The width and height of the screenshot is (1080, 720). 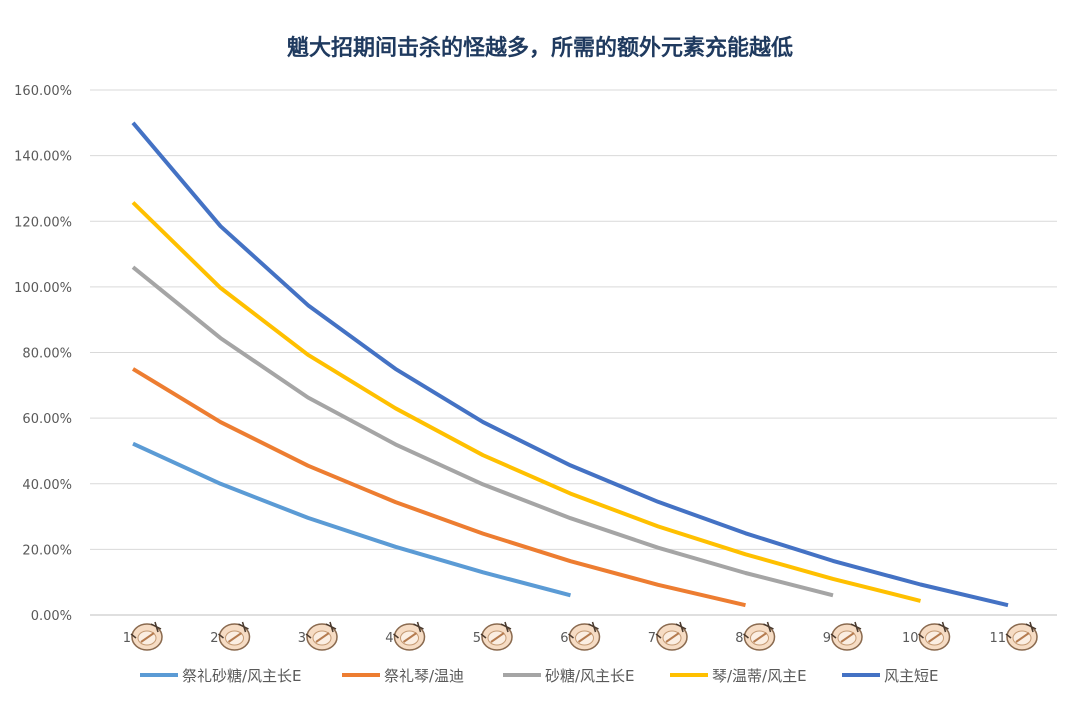 What do you see at coordinates (47, 354) in the screenshot?
I see `y-tick-label: 80.00%` at bounding box center [47, 354].